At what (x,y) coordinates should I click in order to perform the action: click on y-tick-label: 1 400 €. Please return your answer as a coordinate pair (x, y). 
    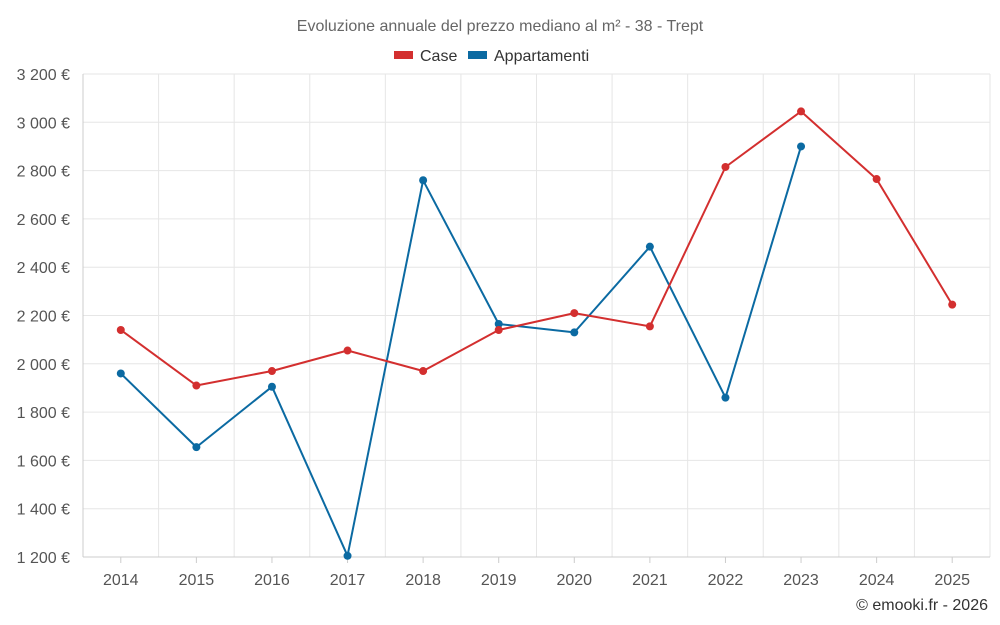
    Looking at the image, I should click on (43, 510).